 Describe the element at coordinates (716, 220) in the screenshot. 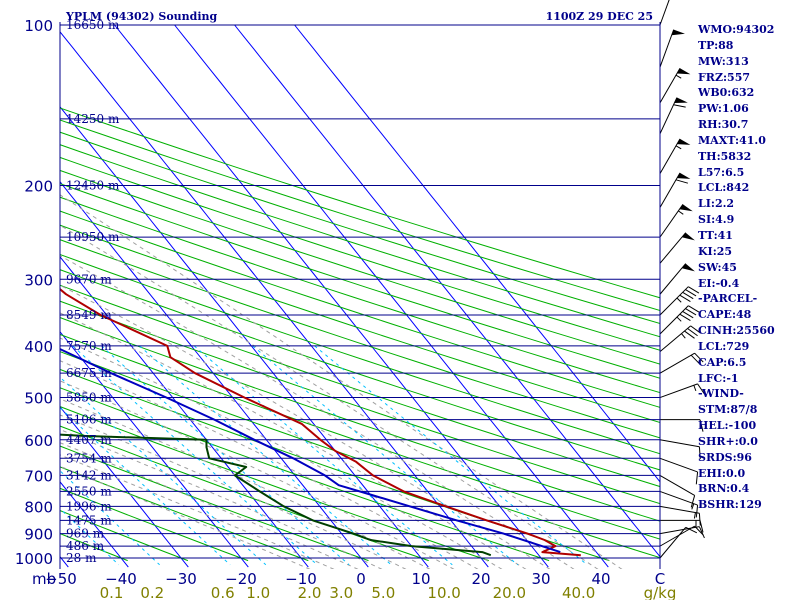

I see `index-value: SI:4.9` at that location.